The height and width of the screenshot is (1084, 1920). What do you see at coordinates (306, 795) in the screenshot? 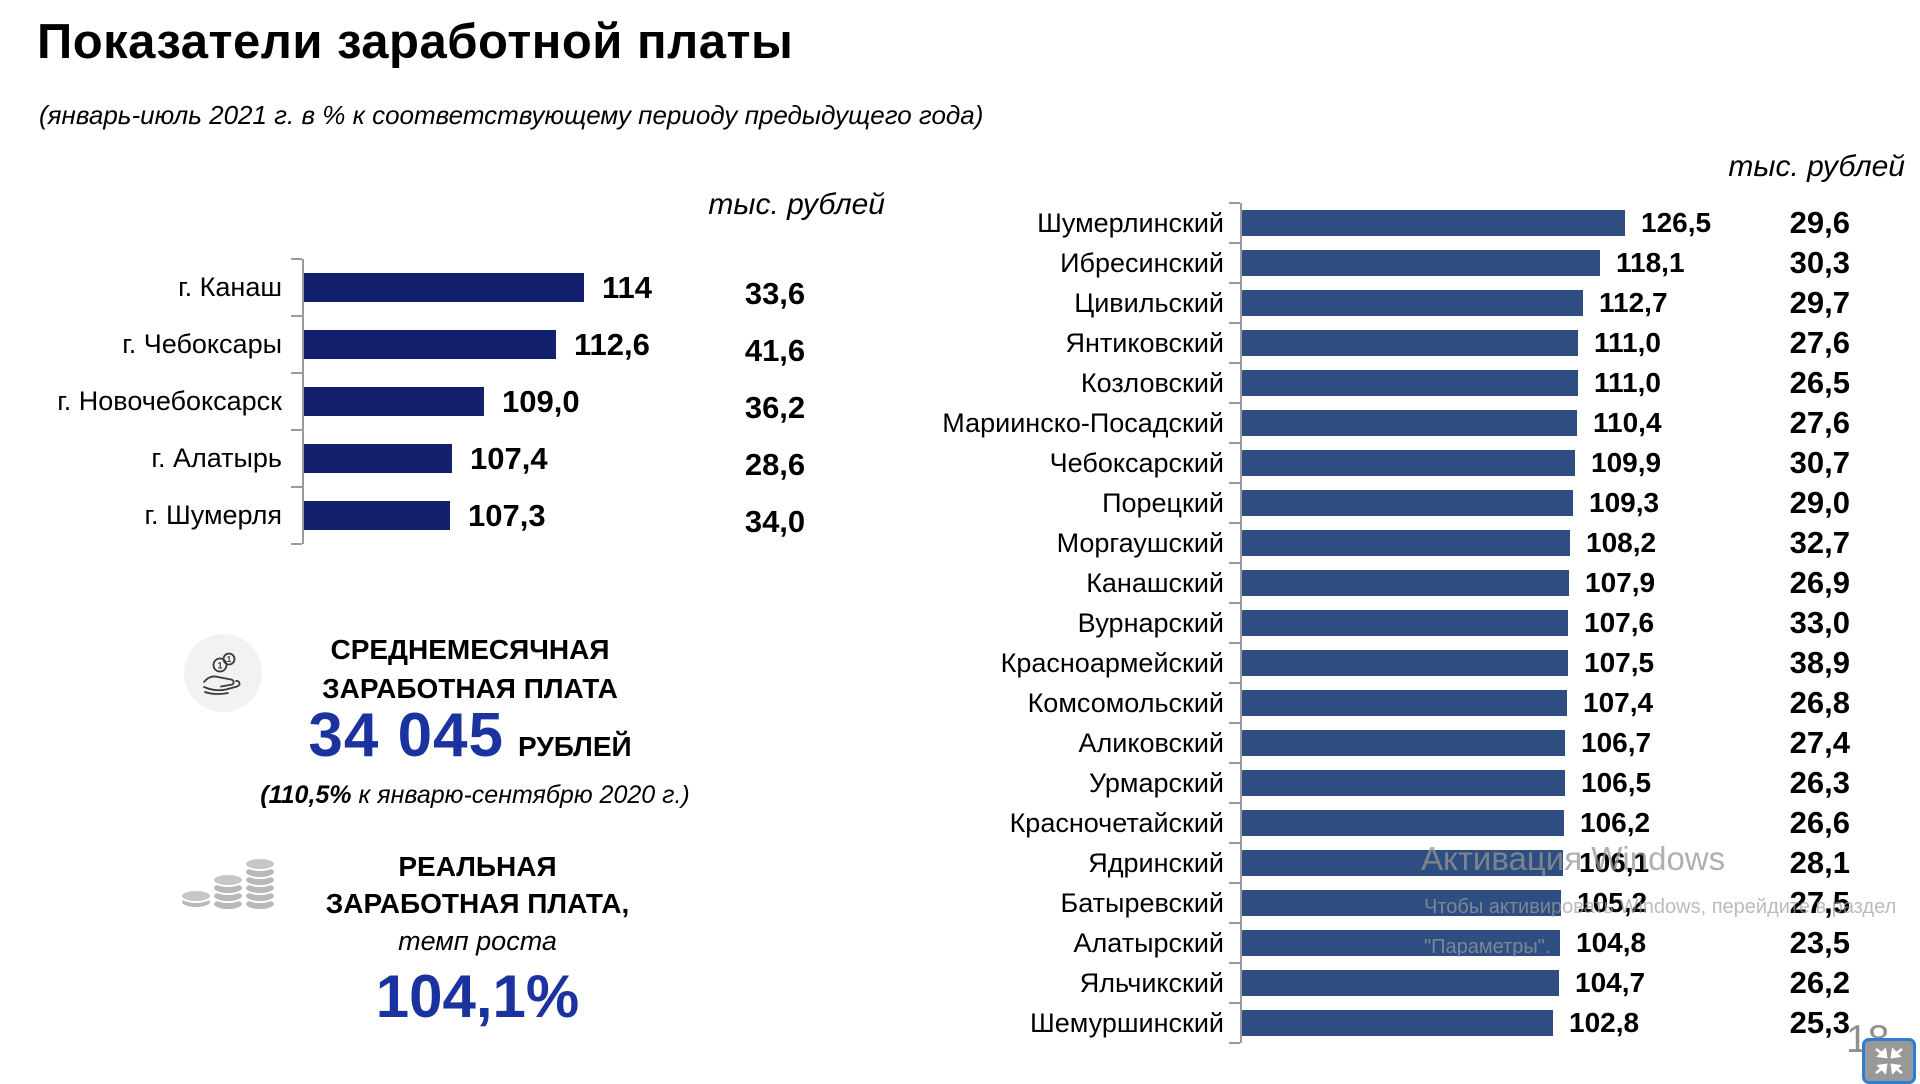
I see `avg-salary-note-percent: (110,5%` at bounding box center [306, 795].